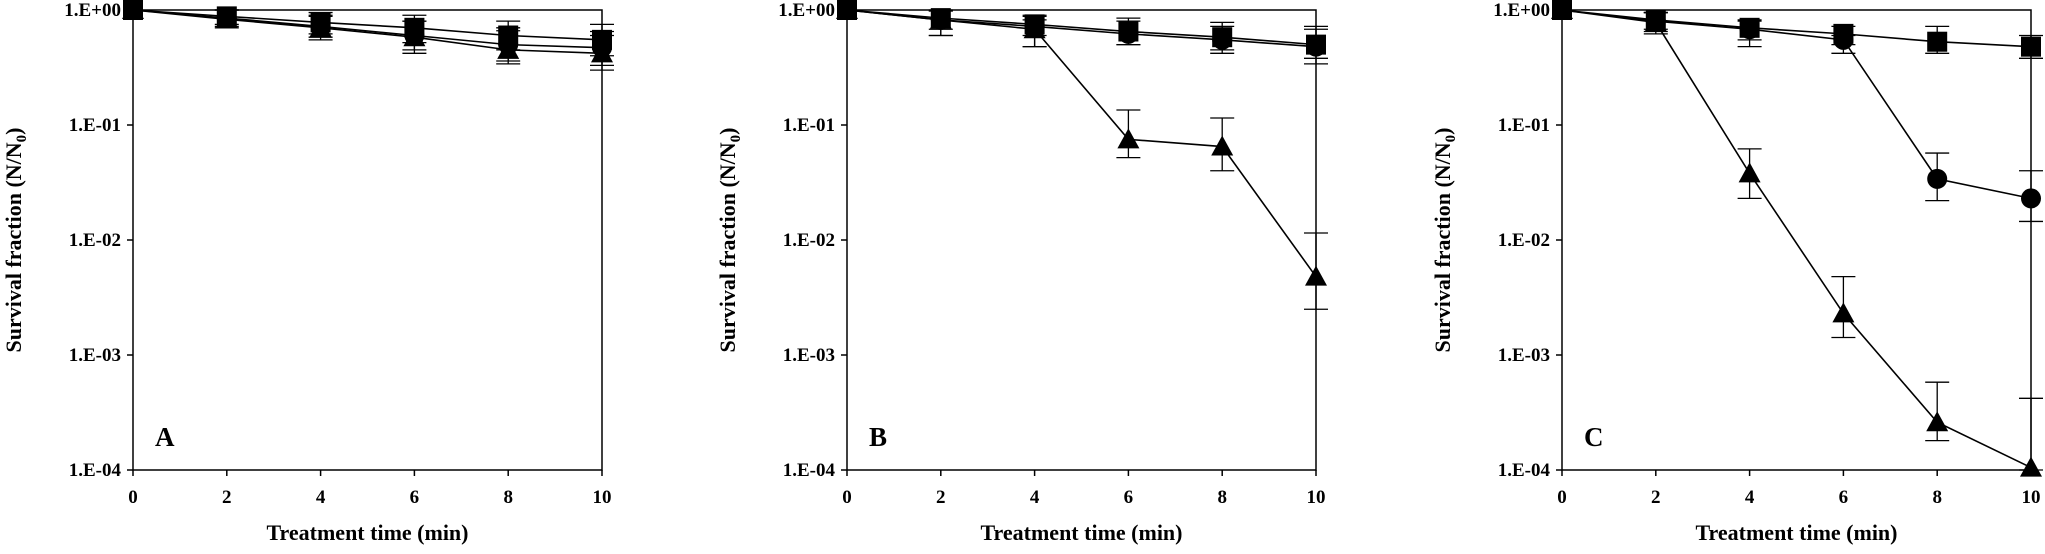  What do you see at coordinates (165, 437) in the screenshot?
I see `panel-label: A` at bounding box center [165, 437].